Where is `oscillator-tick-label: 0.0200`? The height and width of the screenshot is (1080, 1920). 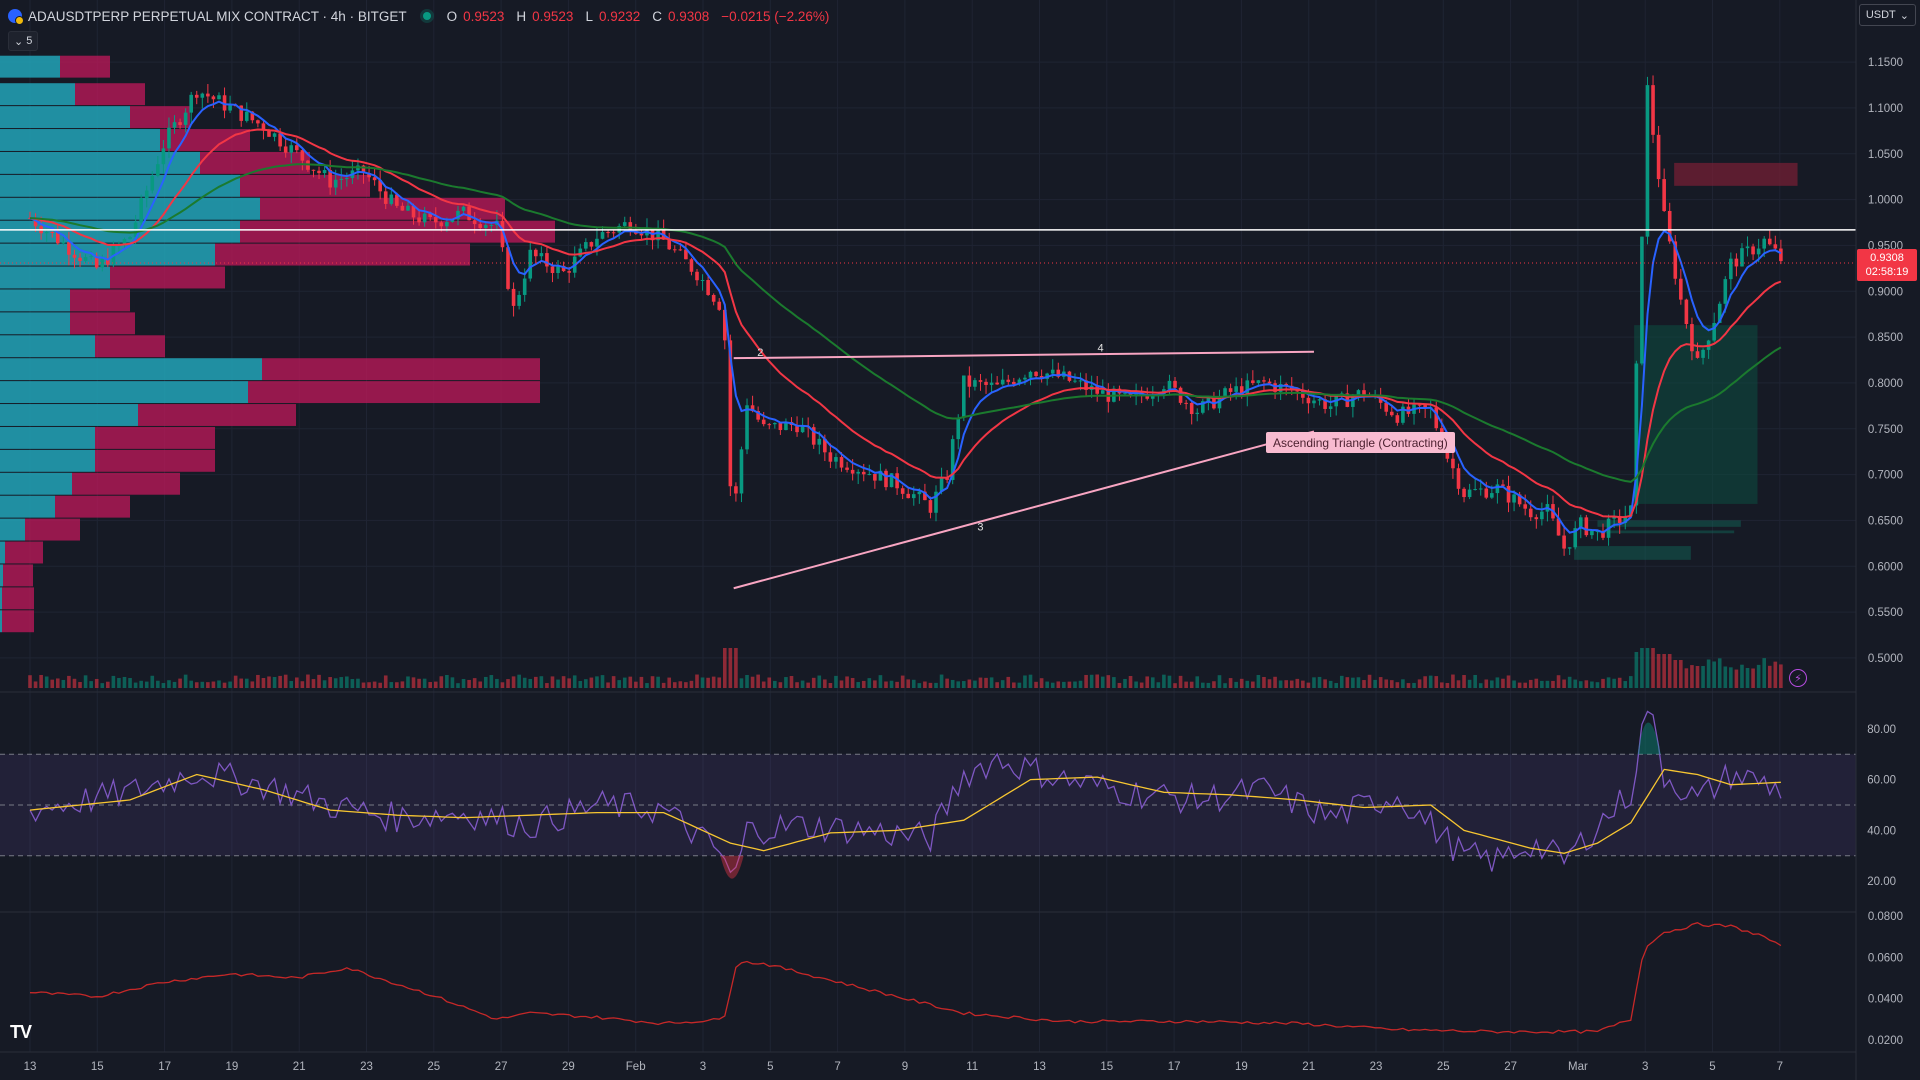
oscillator-tick-label: 0.0200 is located at coordinates (1885, 1041).